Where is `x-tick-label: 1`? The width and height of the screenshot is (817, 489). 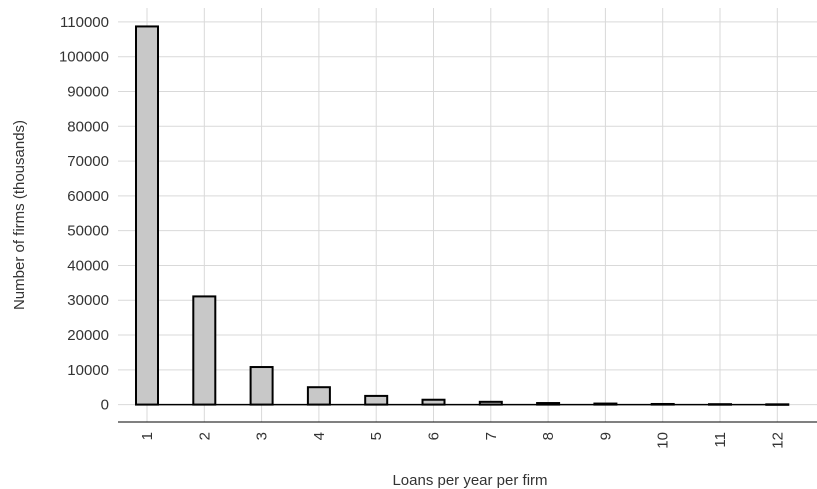
x-tick-label: 1 is located at coordinates (147, 436).